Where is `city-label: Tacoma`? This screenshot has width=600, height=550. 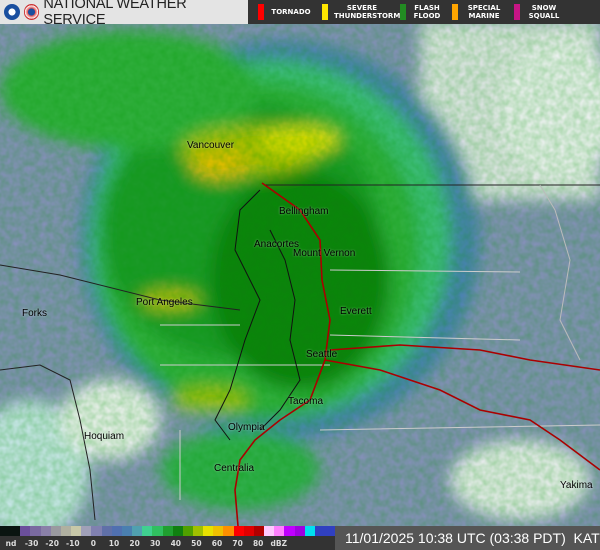
city-label: Tacoma is located at coordinates (306, 401).